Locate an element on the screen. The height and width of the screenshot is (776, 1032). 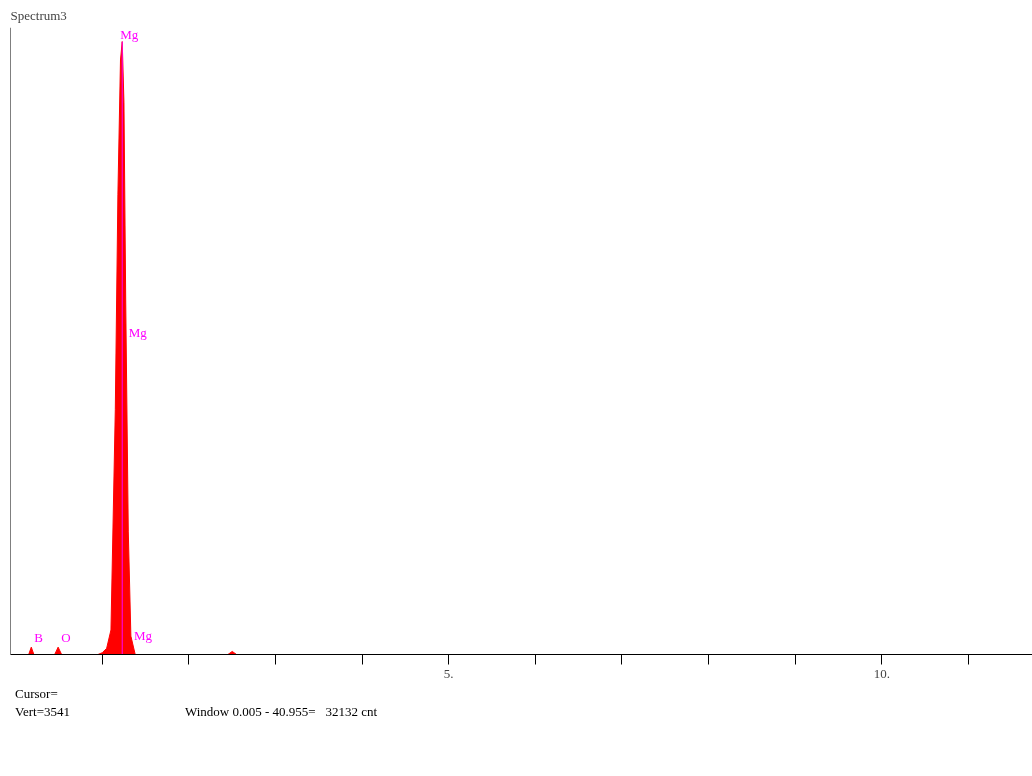
ref-line-label: Mg is located at coordinates (129, 34).